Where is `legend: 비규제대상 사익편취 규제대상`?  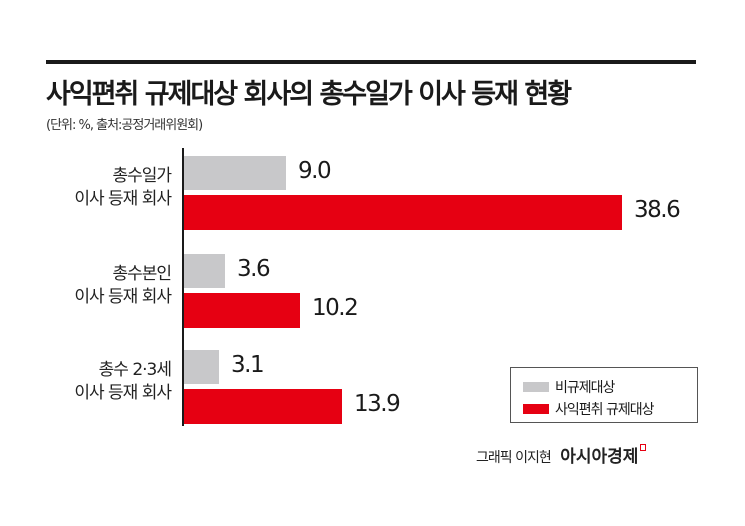 legend: 비규제대상 사익편취 규제대상 is located at coordinates (604, 395).